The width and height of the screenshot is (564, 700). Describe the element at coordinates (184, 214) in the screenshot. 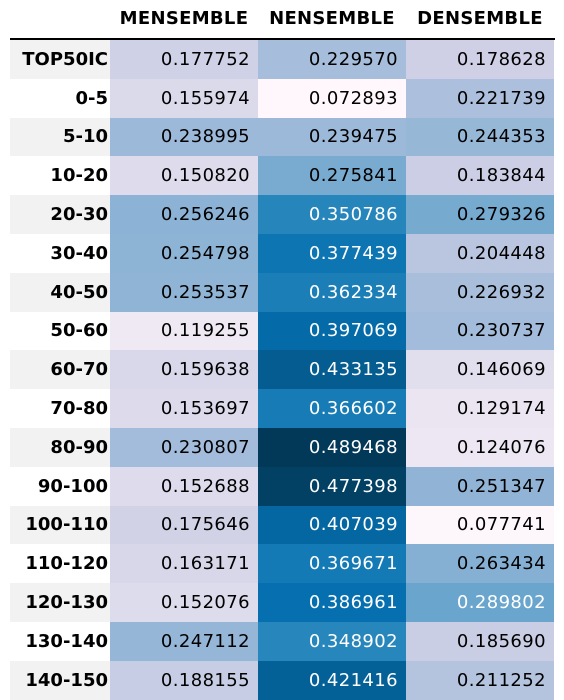

I see `heatmap-cell-mensemble: 0.256246` at that location.